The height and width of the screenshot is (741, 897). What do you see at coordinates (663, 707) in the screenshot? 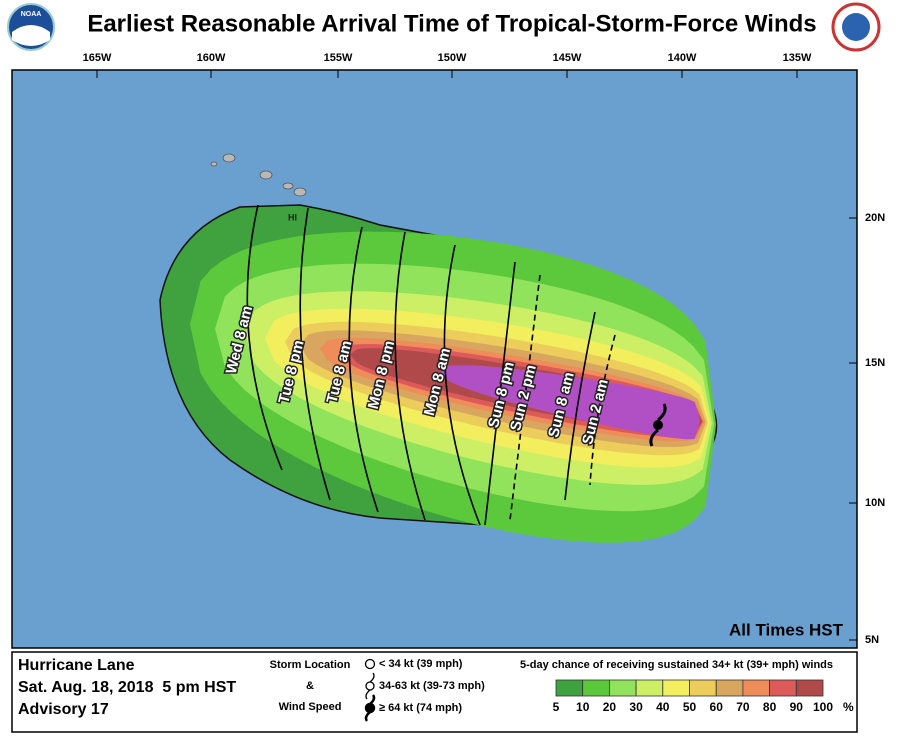
I see `scale-label: 40` at bounding box center [663, 707].